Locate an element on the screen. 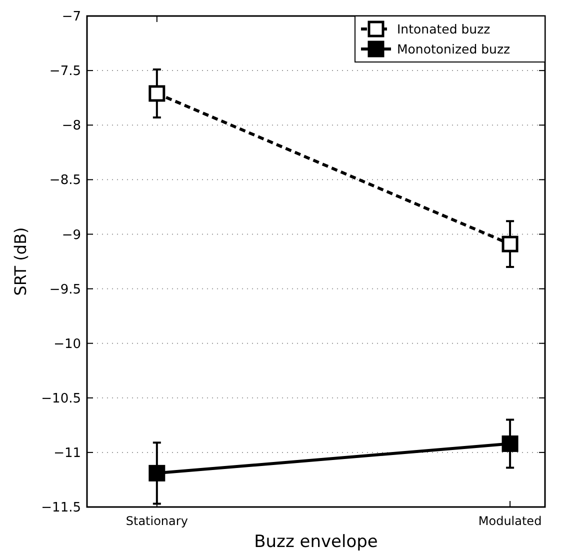 This screenshot has height=555, width=570. y-axis-title: SRT (dB) is located at coordinates (20, 261).